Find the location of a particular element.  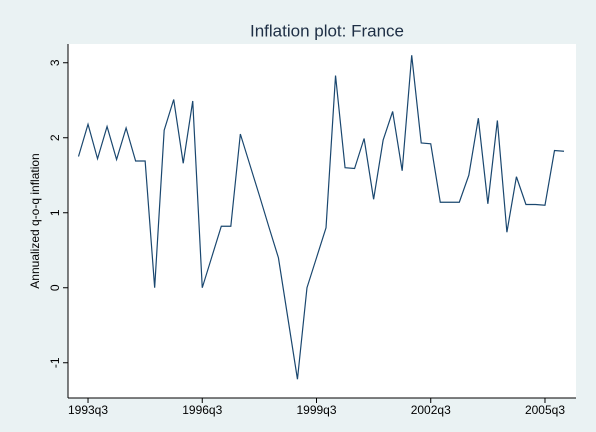

x-tick-label: 1999q3 is located at coordinates (316, 410).